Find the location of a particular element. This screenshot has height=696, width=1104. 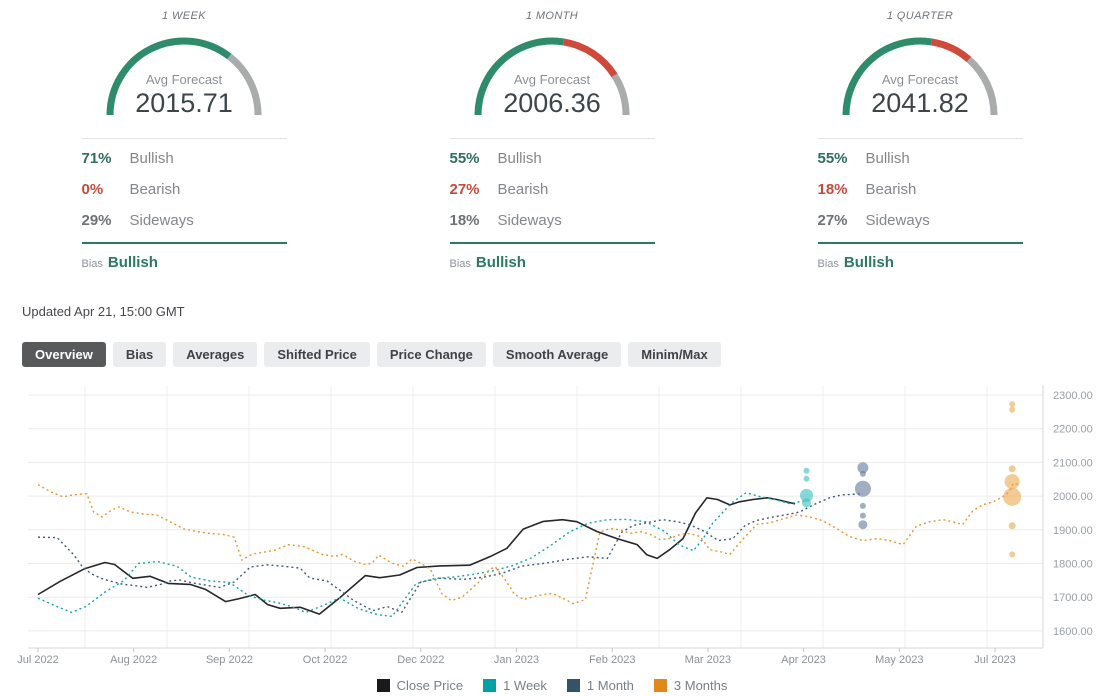

series-1-week is located at coordinates (420, 554).